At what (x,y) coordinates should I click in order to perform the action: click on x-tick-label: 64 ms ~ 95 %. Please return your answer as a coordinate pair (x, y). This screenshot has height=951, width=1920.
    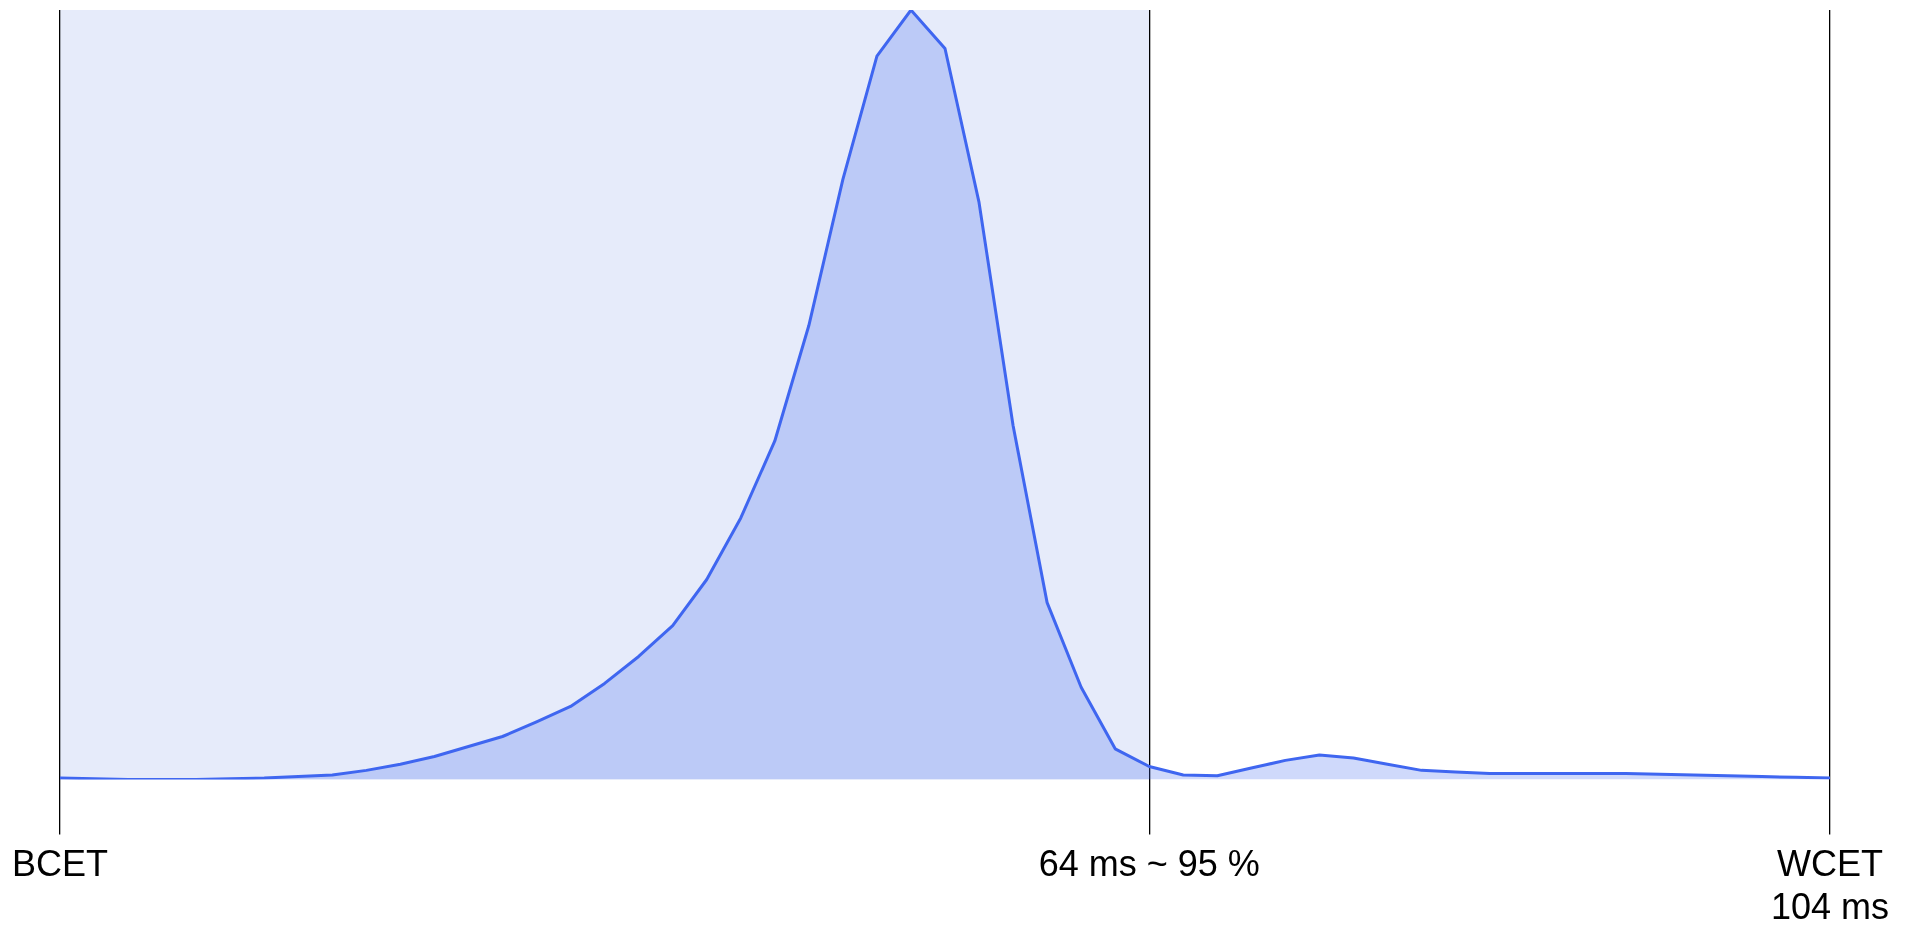
    Looking at the image, I should click on (1149, 864).